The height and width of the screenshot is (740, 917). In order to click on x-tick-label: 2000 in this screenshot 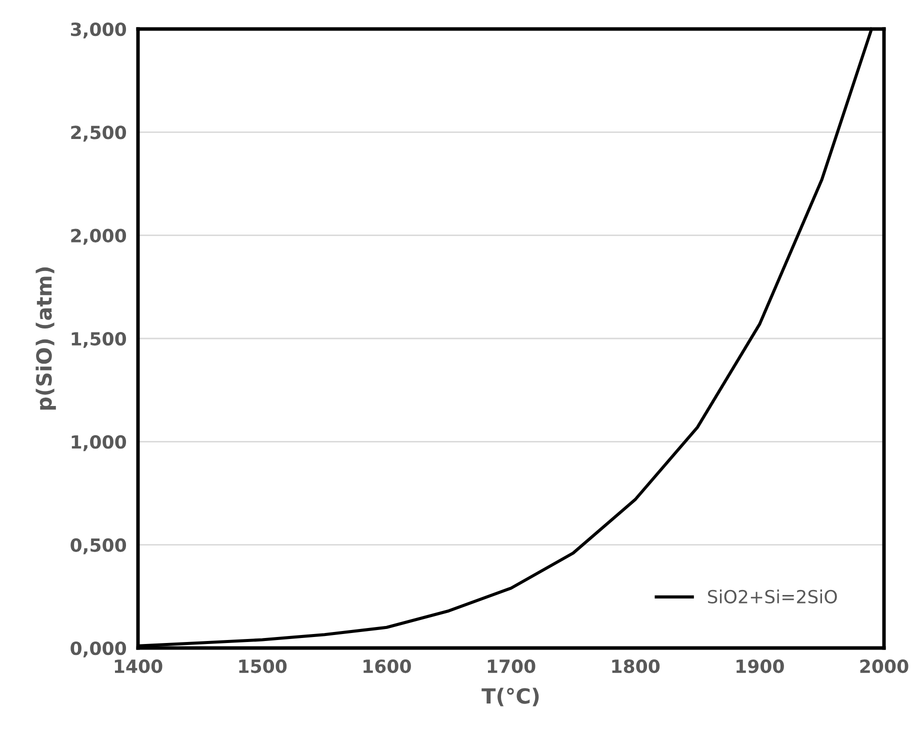, I will do `click(884, 666)`.